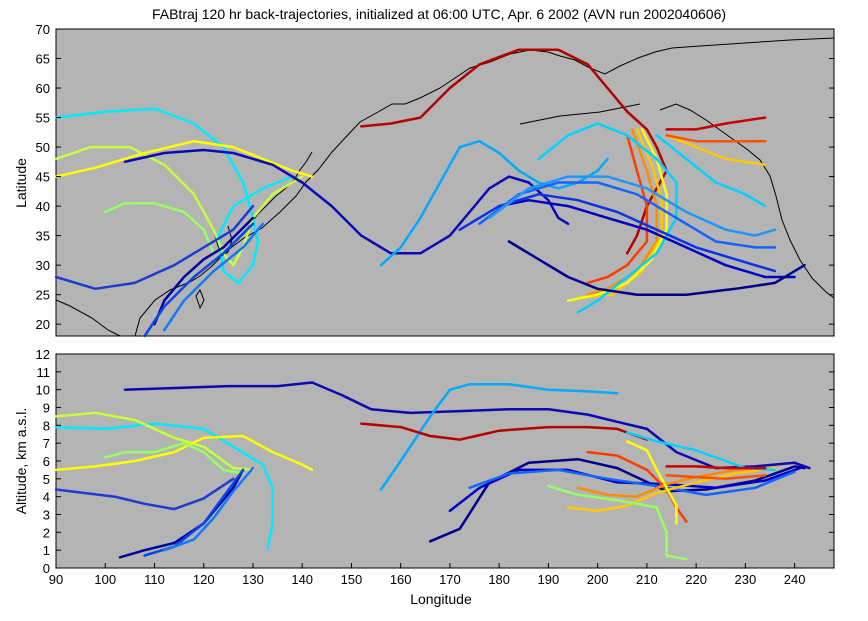  I want to click on altitude-xtick-label: 140, so click(302, 579).